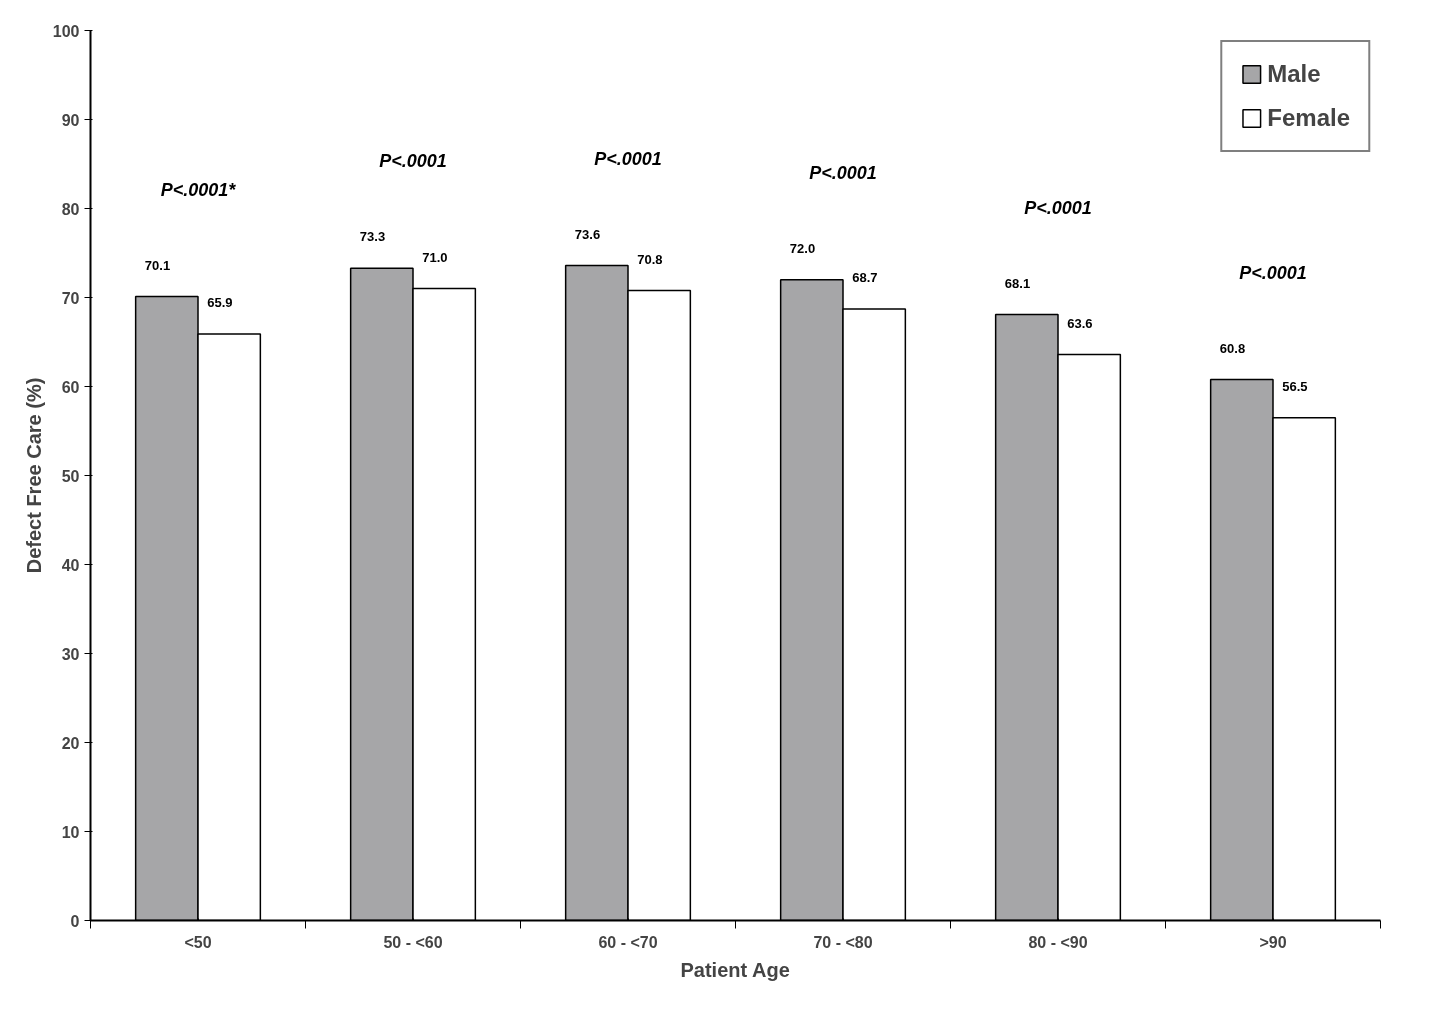 The image size is (1439, 1031). I want to click on legend-label: Male, so click(1294, 74).